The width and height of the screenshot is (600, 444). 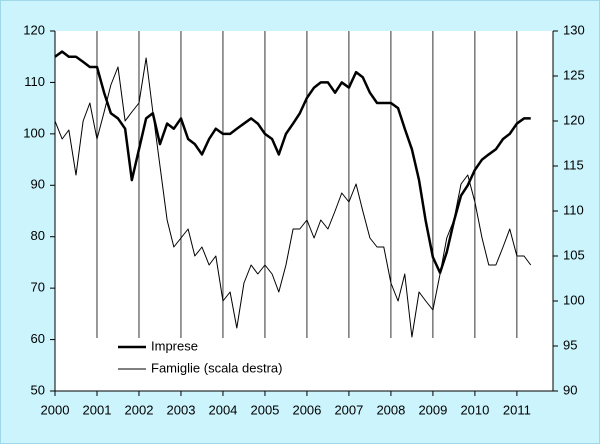 What do you see at coordinates (38, 235) in the screenshot?
I see `y-tick-label: 80` at bounding box center [38, 235].